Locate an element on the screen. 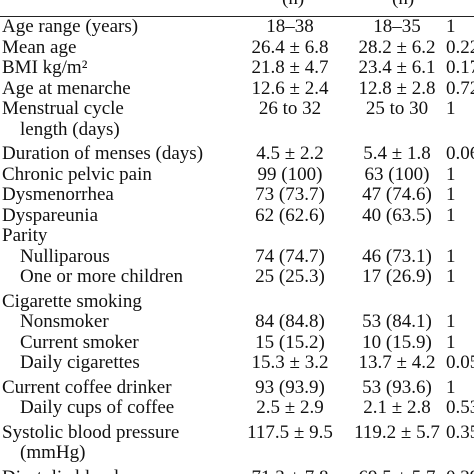 The width and height of the screenshot is (474, 474). header-fragment-1: (n) is located at coordinates (293, 4).